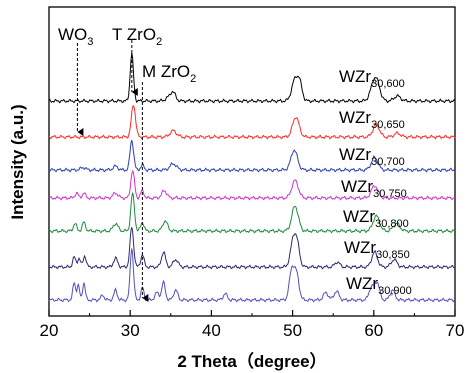  I want to click on y-axis-title: Intensity (a.u.), so click(17, 161).